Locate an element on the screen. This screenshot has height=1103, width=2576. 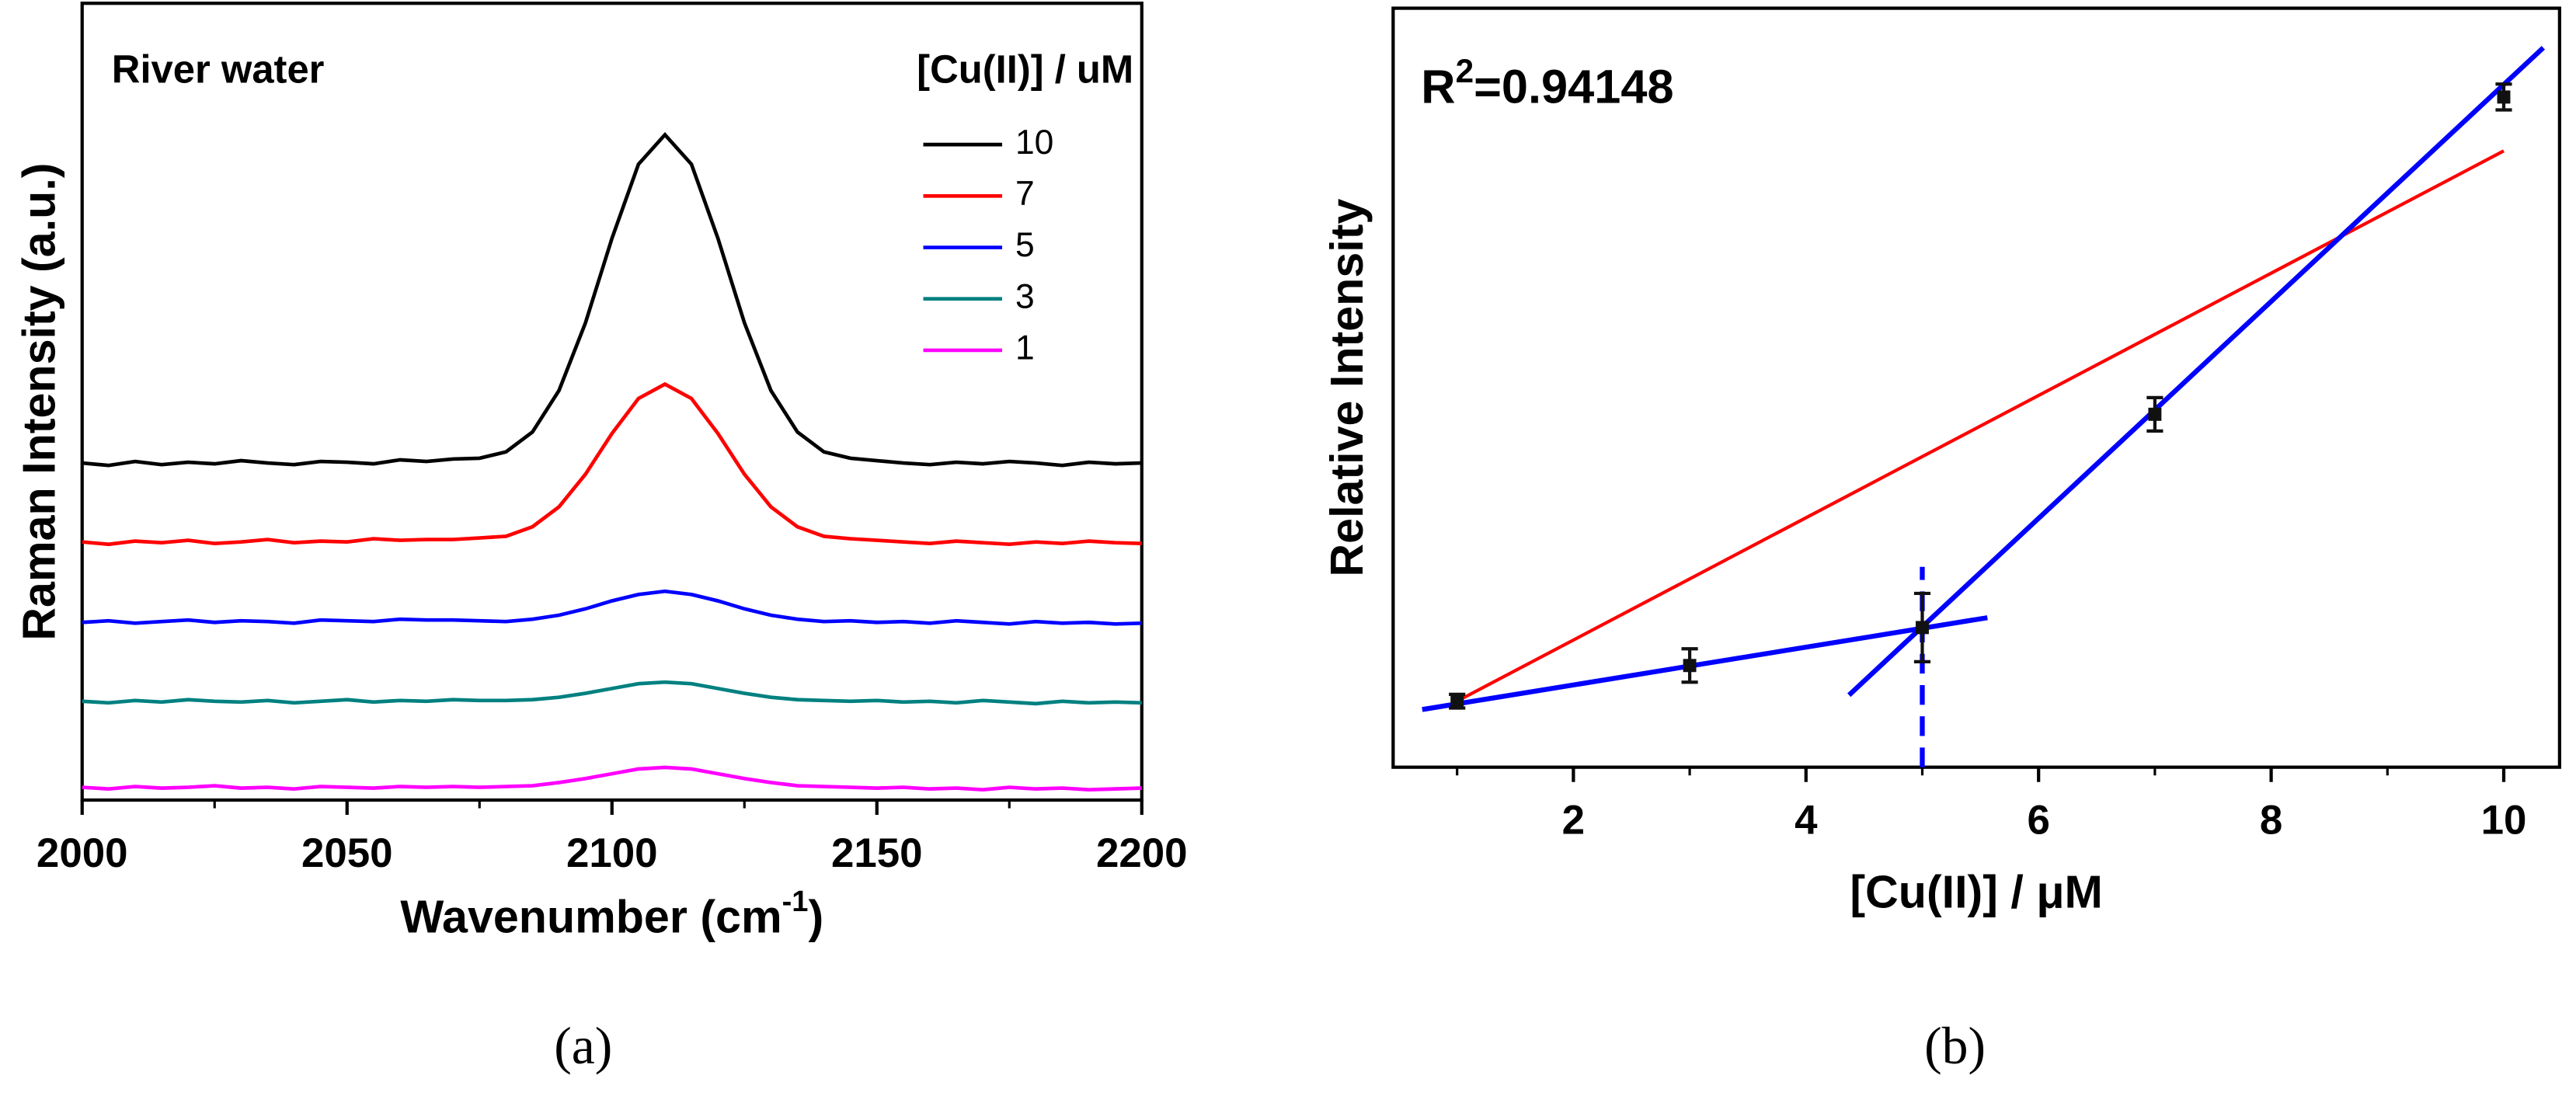
x-tick-label: 10 is located at coordinates (2504, 821).